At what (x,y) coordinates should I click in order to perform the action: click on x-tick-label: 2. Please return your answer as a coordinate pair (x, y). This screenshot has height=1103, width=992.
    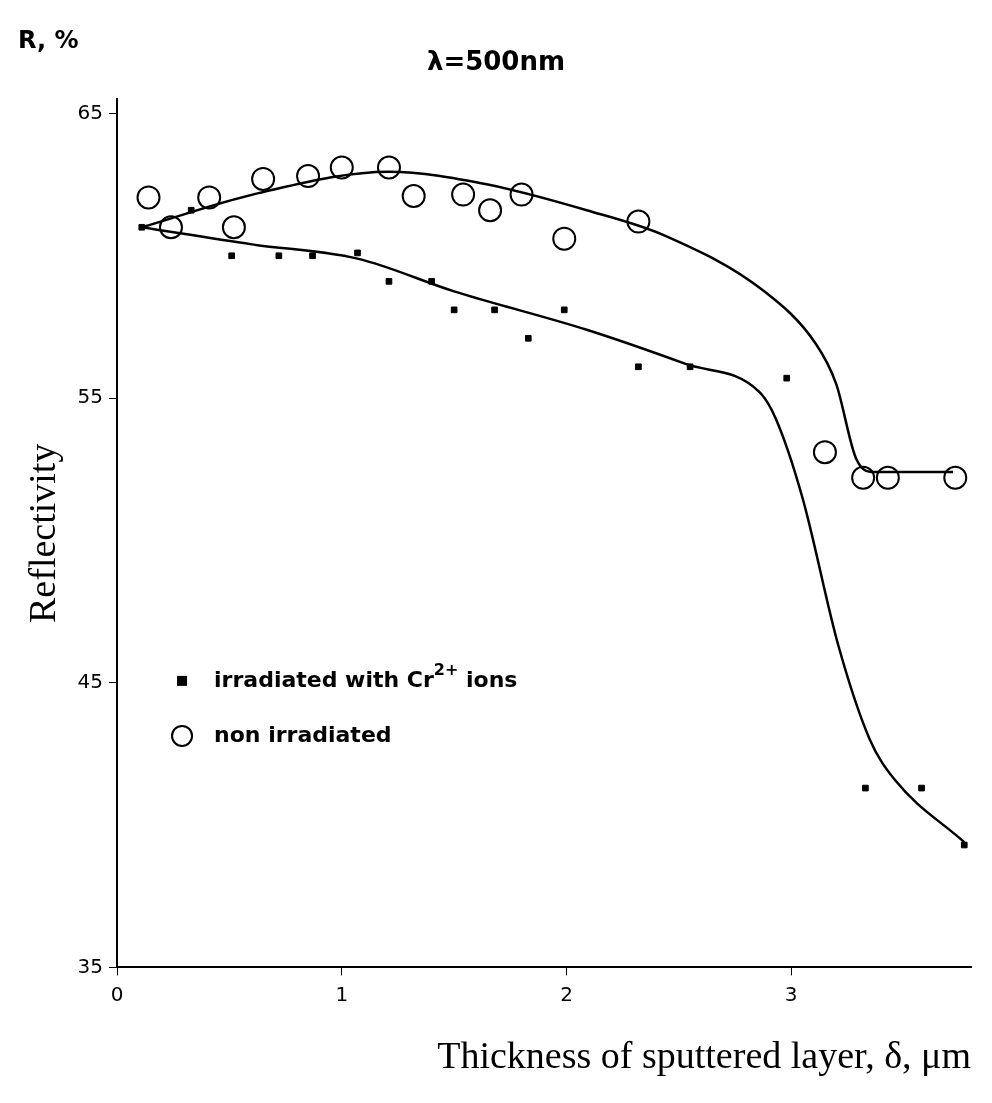
    Looking at the image, I should click on (566, 993).